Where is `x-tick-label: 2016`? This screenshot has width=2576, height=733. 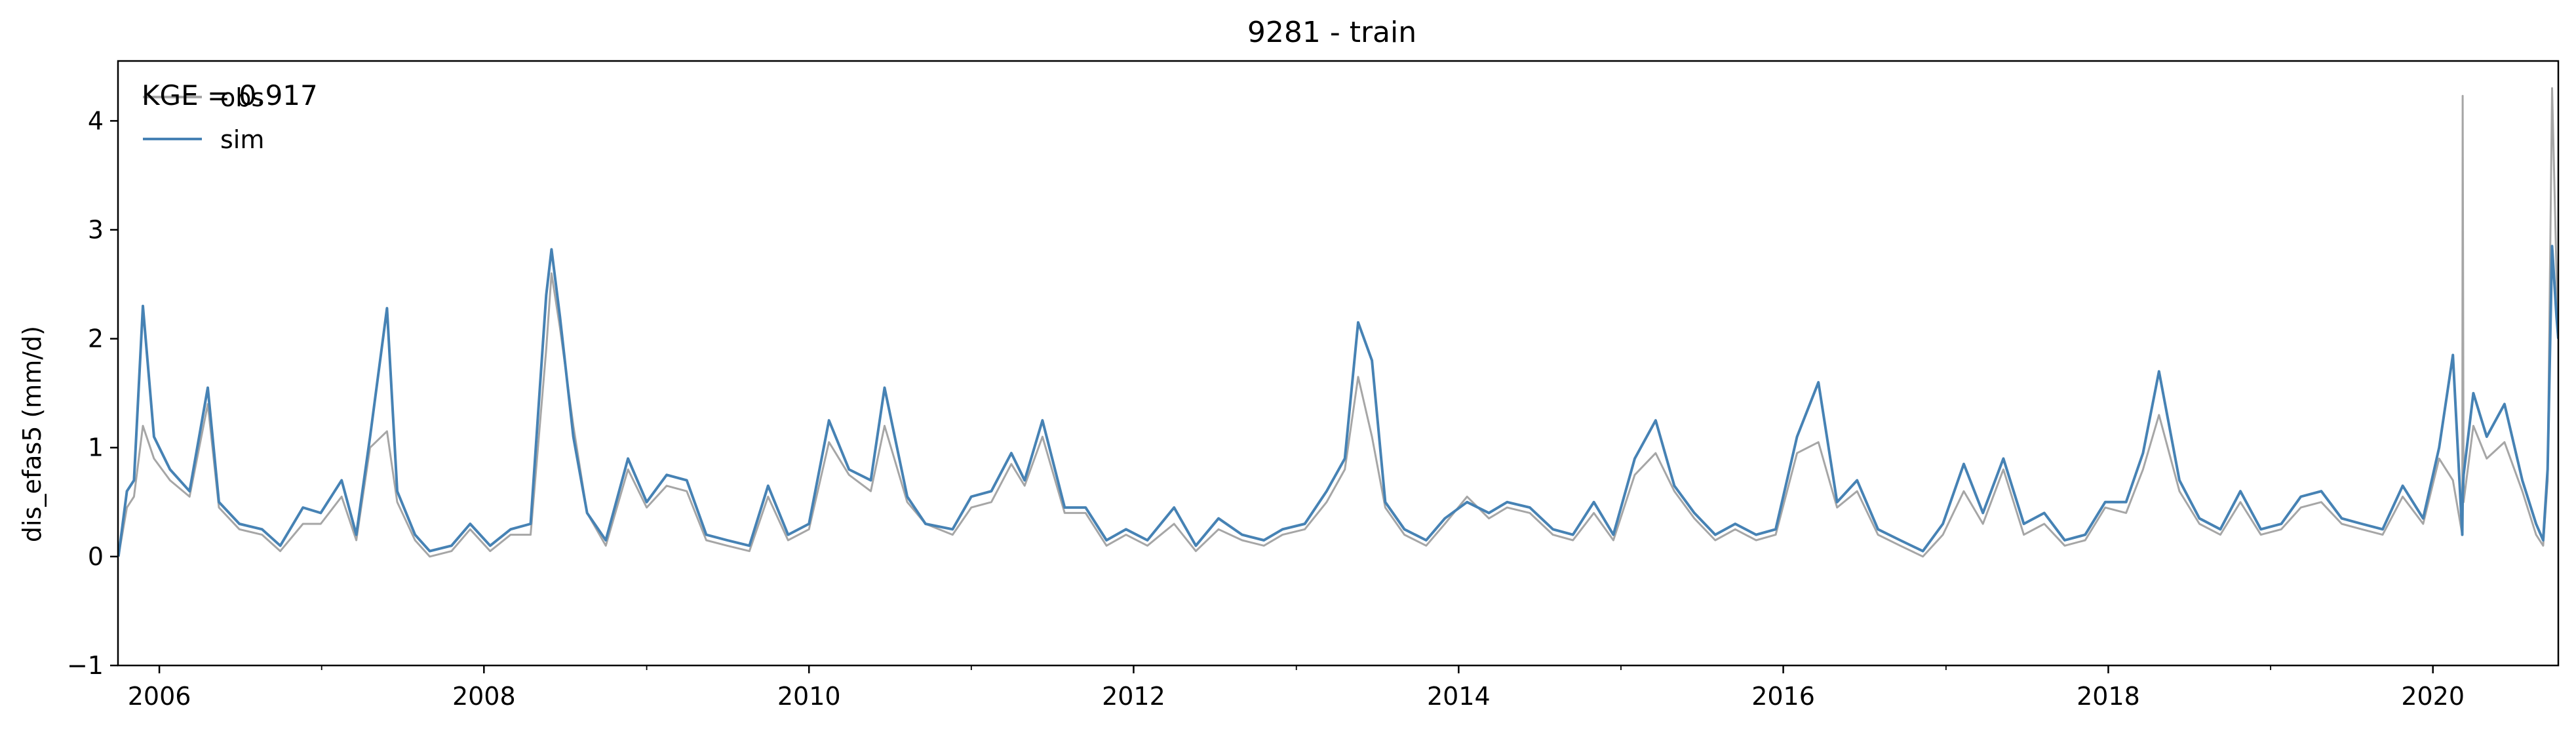
x-tick-label: 2016 is located at coordinates (1783, 696).